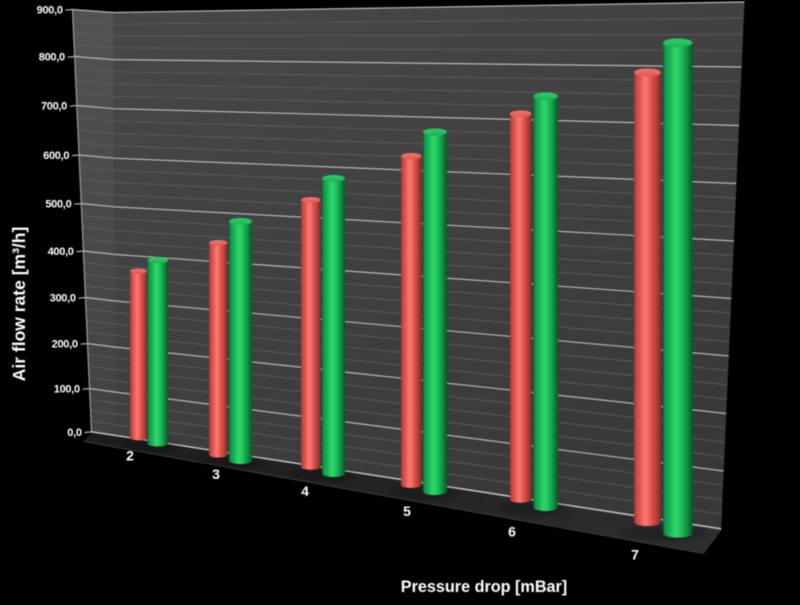 The width and height of the screenshot is (800, 605). Describe the element at coordinates (484, 587) in the screenshot. I see `svg-text: Pressure drop [mBar]` at that location.